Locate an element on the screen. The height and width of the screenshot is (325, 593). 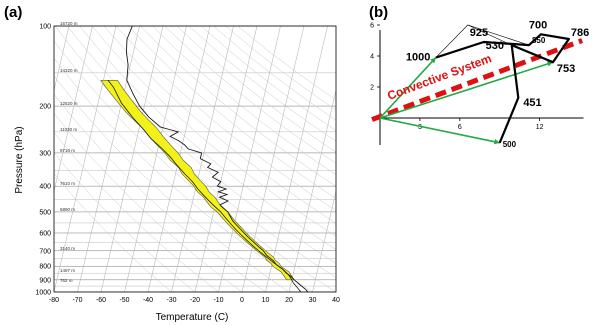
x-tick-label: 3 is located at coordinates (420, 127).